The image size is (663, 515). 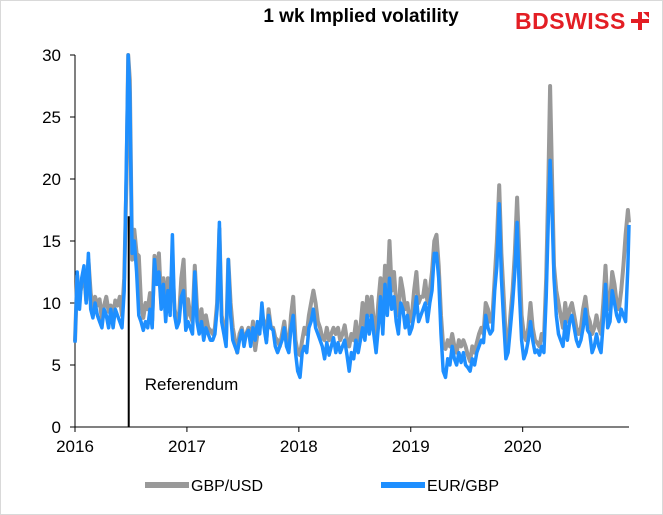 I want to click on brand-logo: BD SWISS, so click(x=583, y=21).